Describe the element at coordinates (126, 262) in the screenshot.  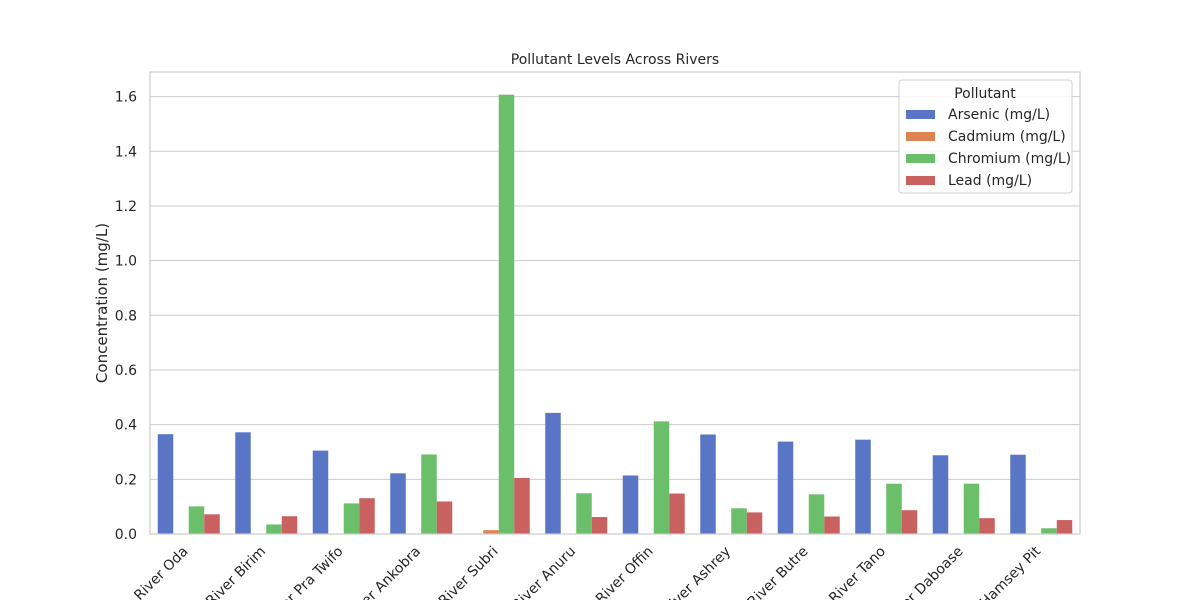
I see `y-tick-label: 1.0` at that location.